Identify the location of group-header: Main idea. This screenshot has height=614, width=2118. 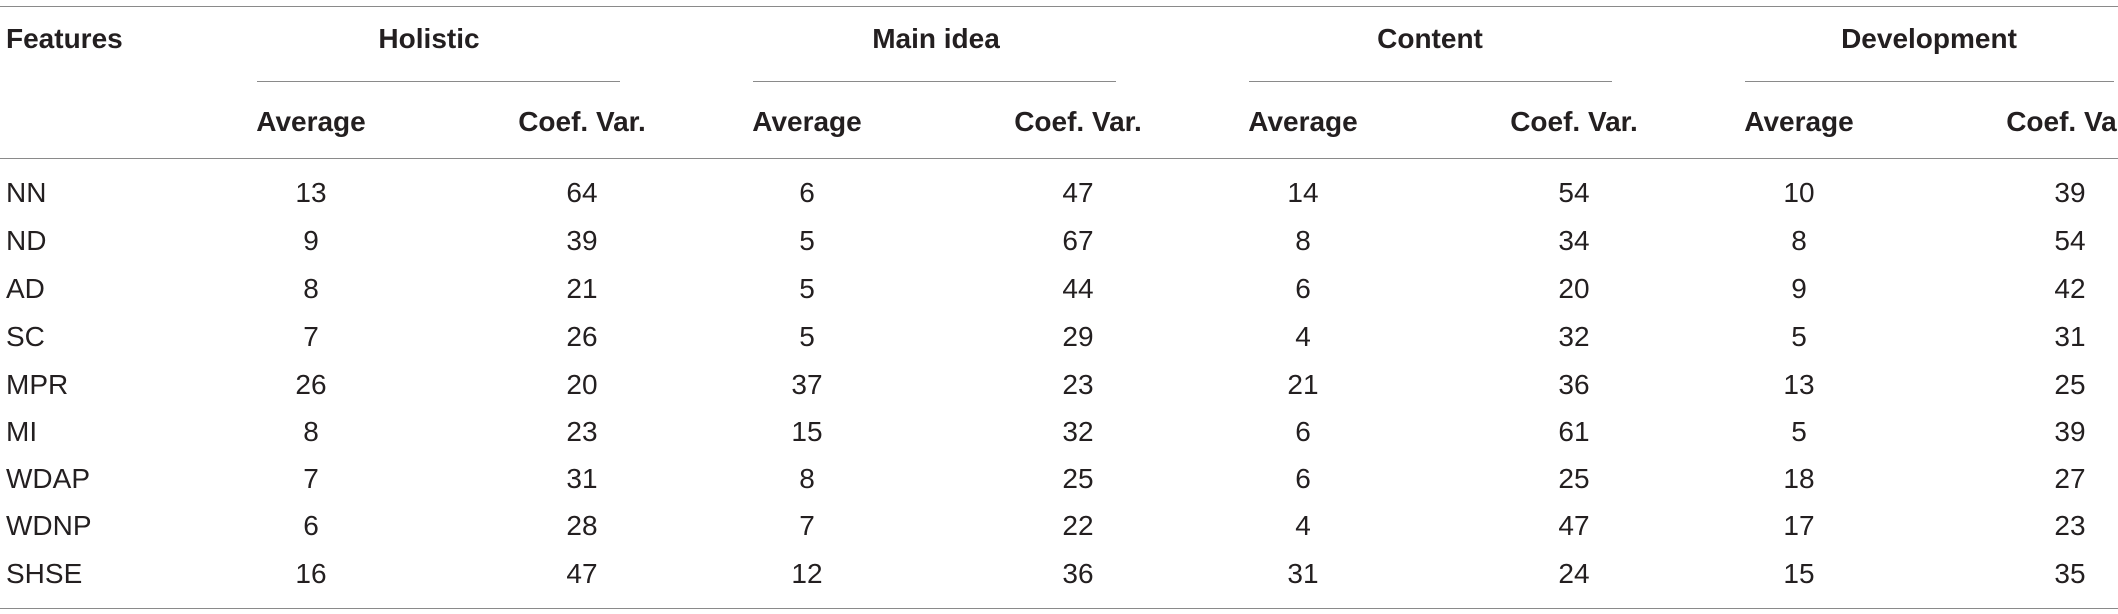
(936, 38).